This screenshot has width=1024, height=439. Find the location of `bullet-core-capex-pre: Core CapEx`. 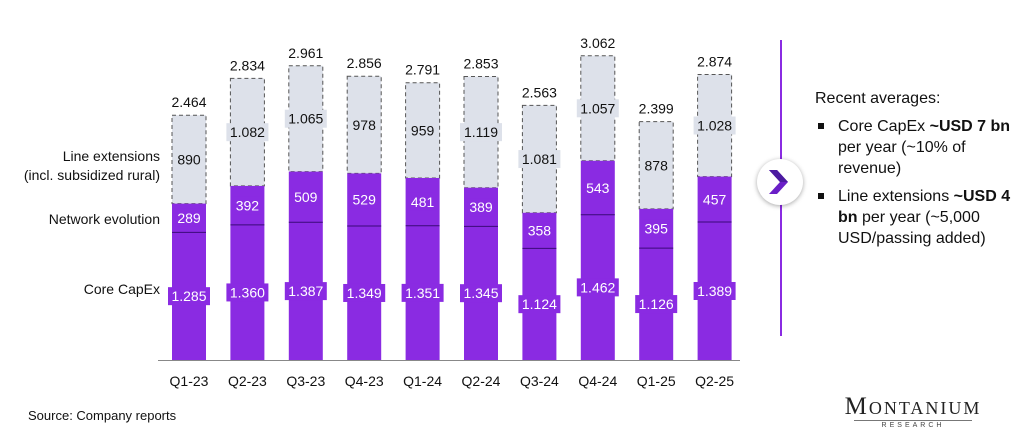

bullet-core-capex-pre: Core CapEx is located at coordinates (884, 126).